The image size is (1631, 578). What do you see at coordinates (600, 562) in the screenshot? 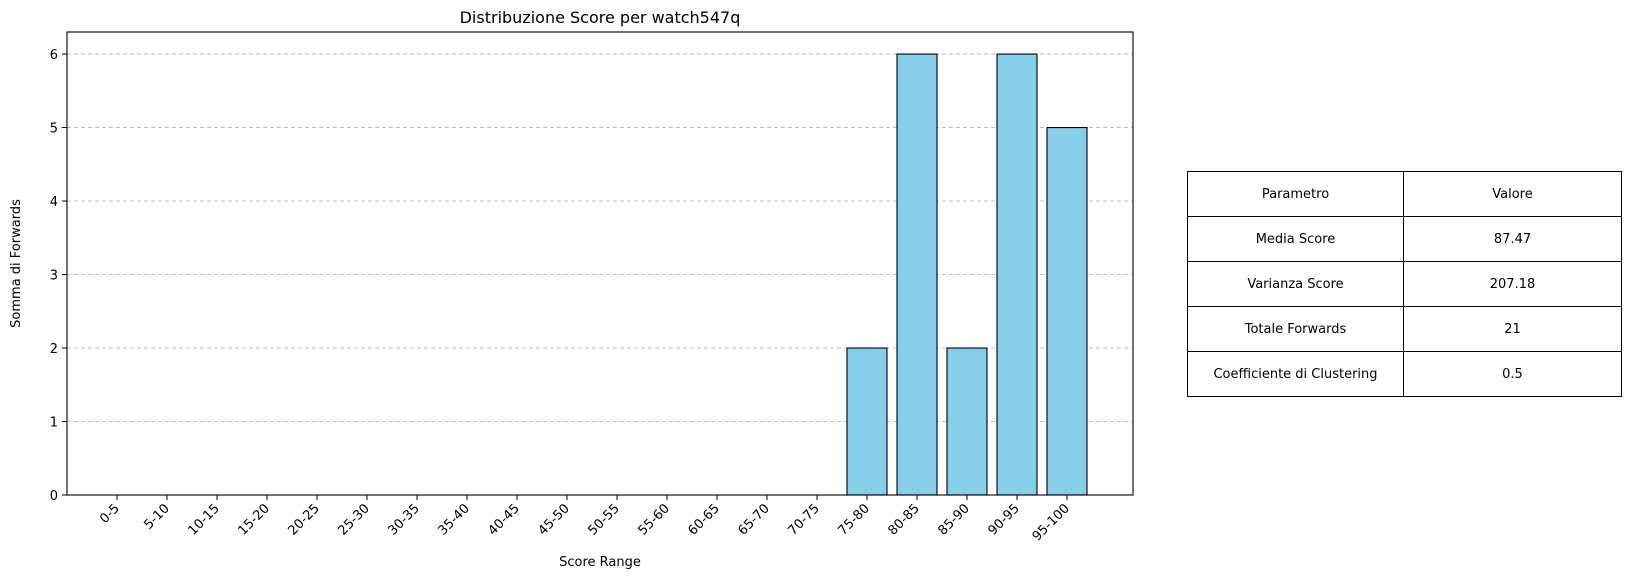
I see `x-axis-title: Score Range` at bounding box center [600, 562].